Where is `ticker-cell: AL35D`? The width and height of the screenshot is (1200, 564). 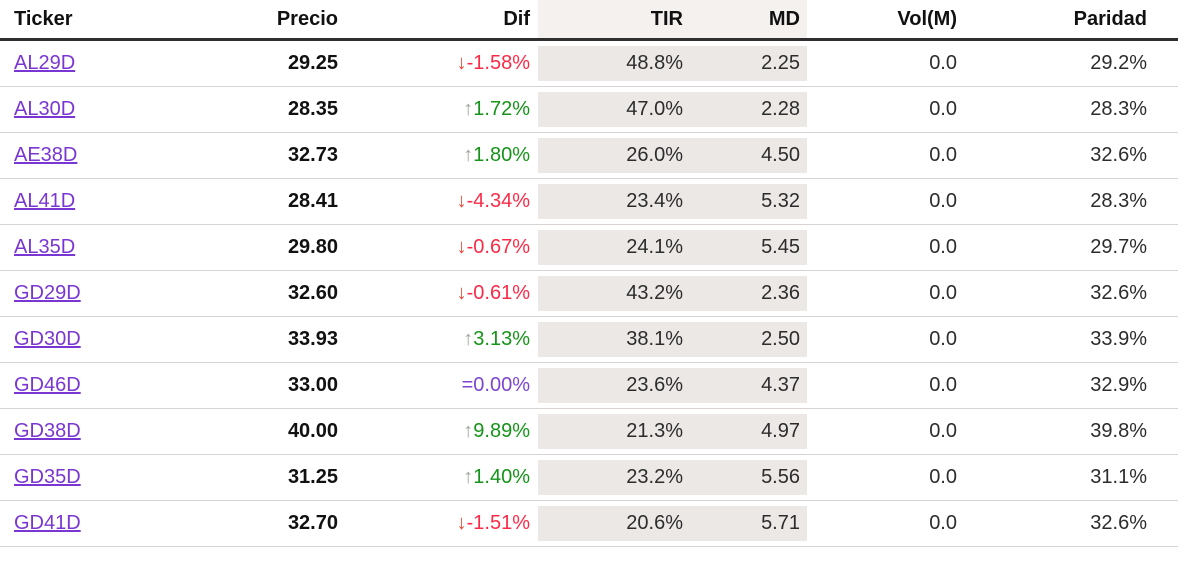 ticker-cell: AL35D is located at coordinates (80, 248).